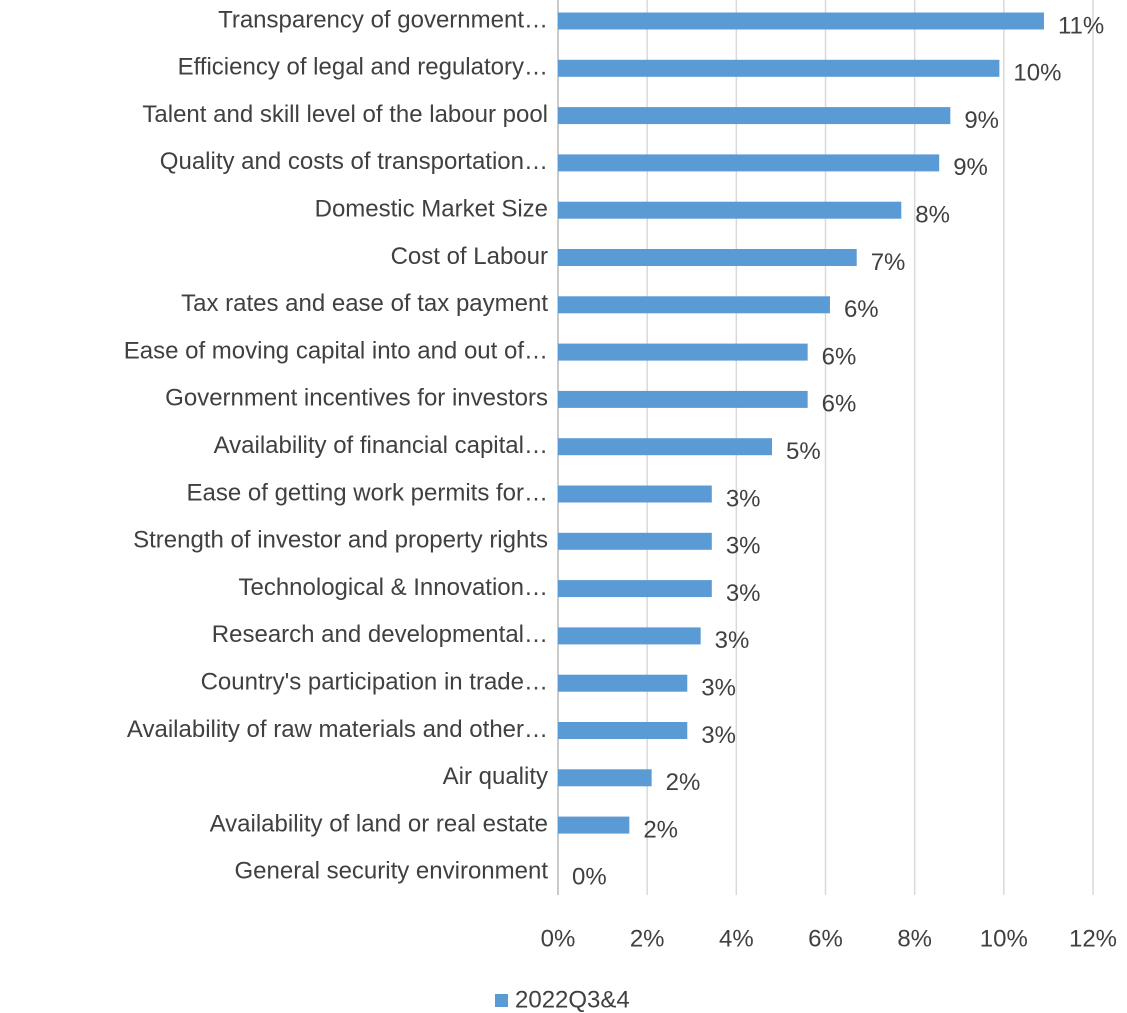 The image size is (1127, 1013). What do you see at coordinates (1037, 73) in the screenshot?
I see `data-label: 10%` at bounding box center [1037, 73].